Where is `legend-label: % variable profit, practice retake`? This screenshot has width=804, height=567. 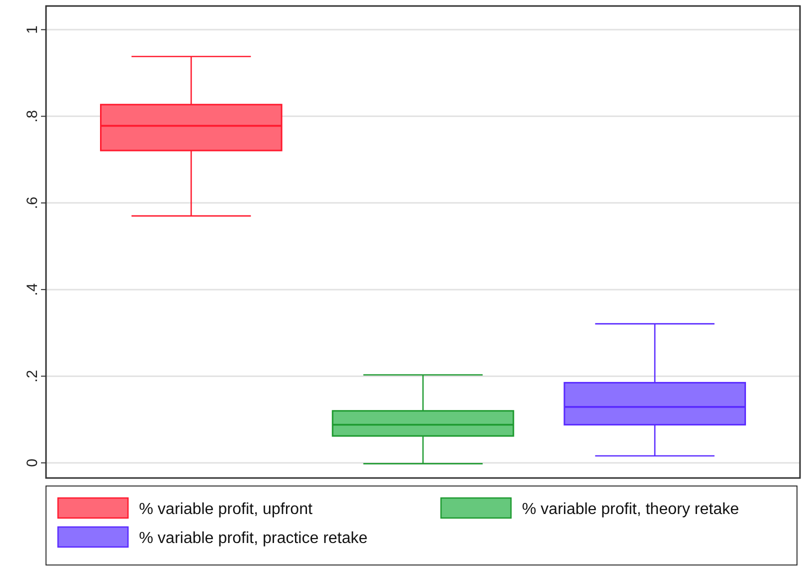 legend-label: % variable profit, practice retake is located at coordinates (253, 538).